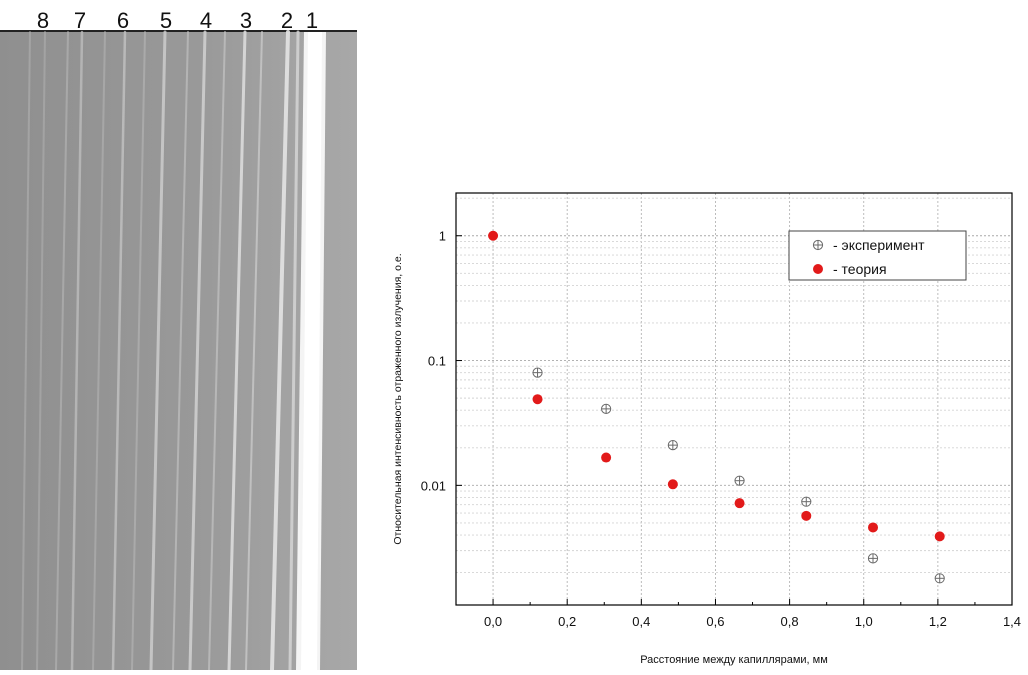  What do you see at coordinates (206, 20) in the screenshot?
I see `capillary-label-4: 4` at bounding box center [206, 20].